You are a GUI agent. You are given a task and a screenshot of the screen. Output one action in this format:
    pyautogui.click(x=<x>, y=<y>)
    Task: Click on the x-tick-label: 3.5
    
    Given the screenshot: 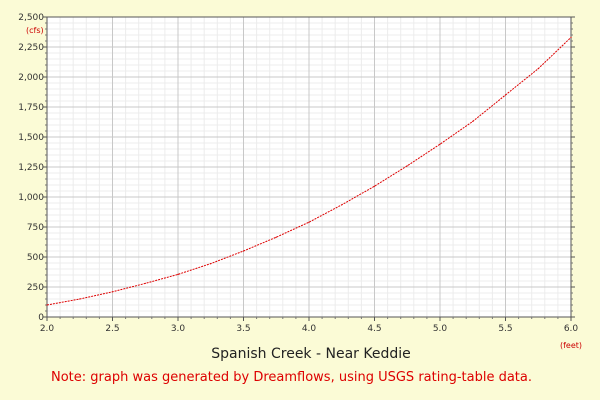 What is the action you would take?
    pyautogui.click(x=243, y=329)
    